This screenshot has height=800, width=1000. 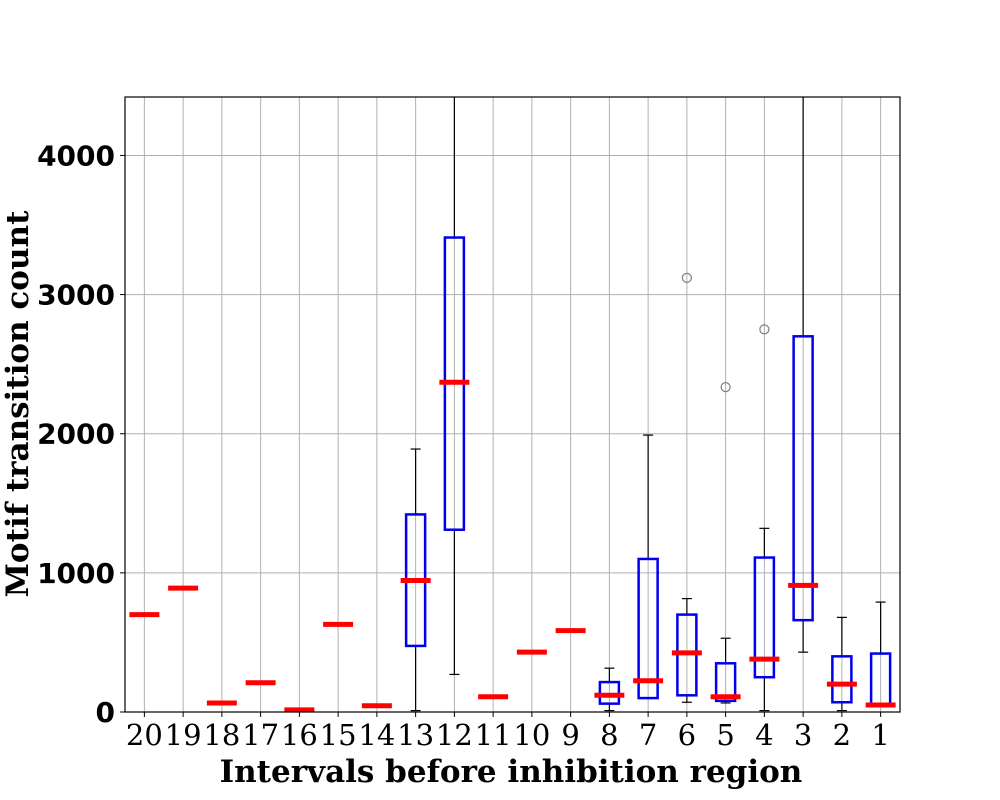 I want to click on x-axis-ticks: 20 19 18 17 16 15 14 13 12 11 10 9 8 7 6 5 4 3 2 1, so click(x=508, y=732).